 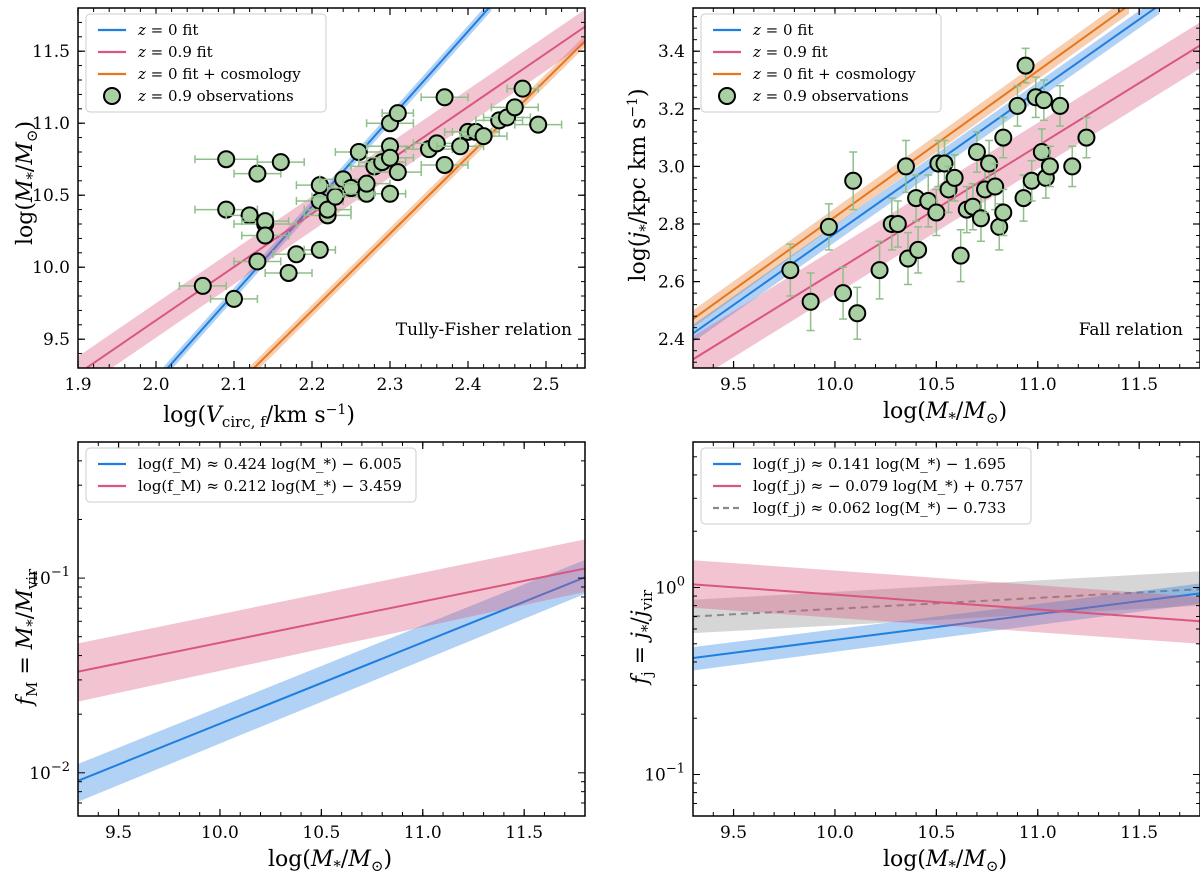 What do you see at coordinates (733, 833) in the screenshot?
I see `x-tick-label: 9.5` at bounding box center [733, 833].